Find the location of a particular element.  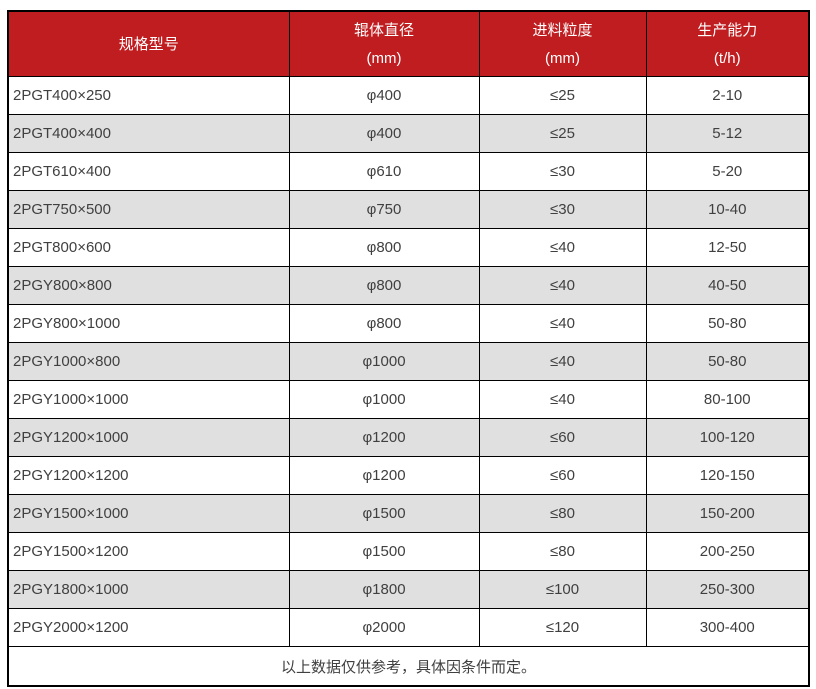

table-row: 2PGT800×600 φ800 ≤40 12-50 is located at coordinates (408, 247).